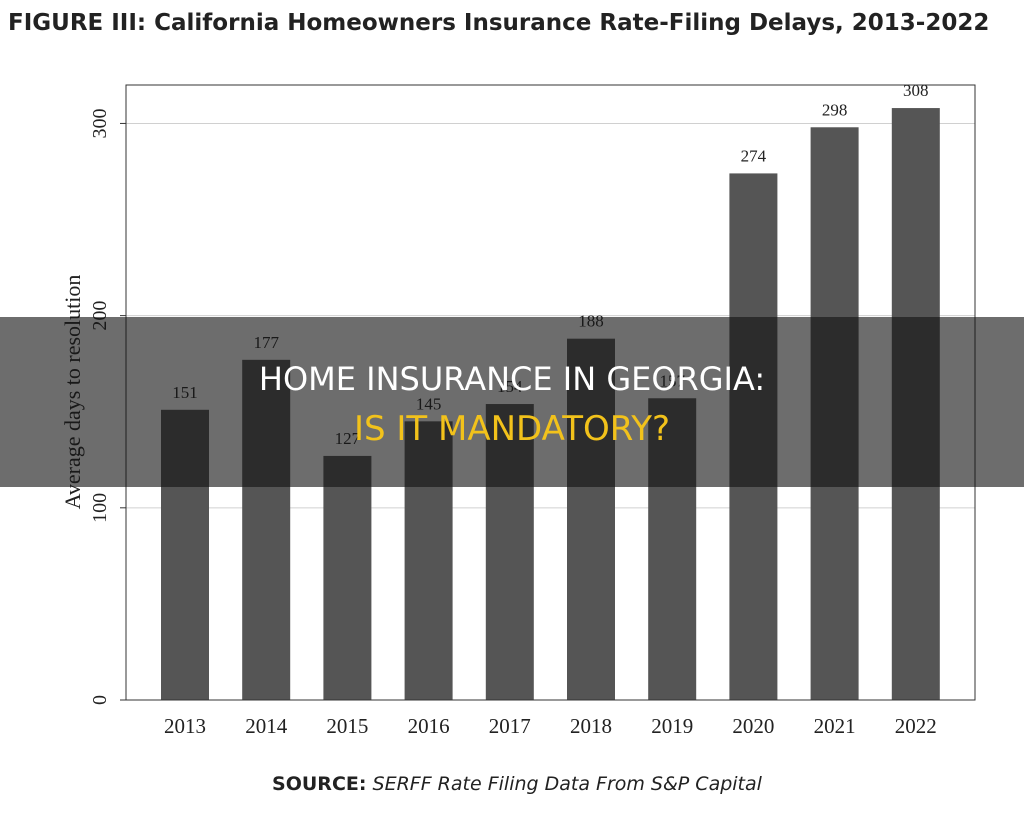 This screenshot has height=815, width=1024. What do you see at coordinates (347, 577) in the screenshot?
I see `bar` at bounding box center [347, 577].